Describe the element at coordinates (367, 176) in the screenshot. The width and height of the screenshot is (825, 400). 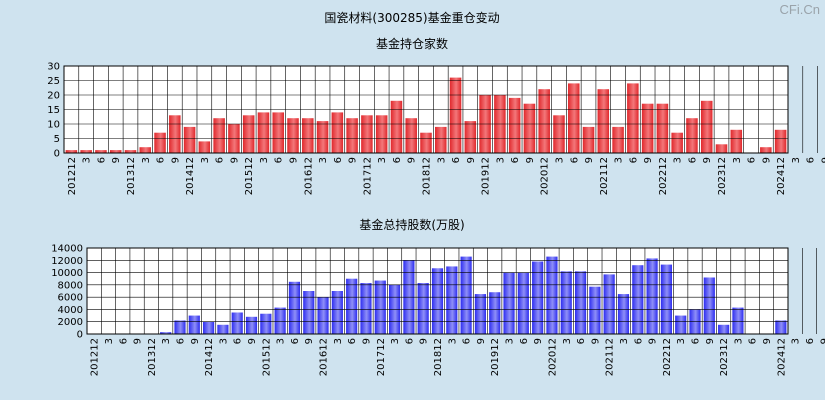
I see `x-tick-label: 201712` at that location.